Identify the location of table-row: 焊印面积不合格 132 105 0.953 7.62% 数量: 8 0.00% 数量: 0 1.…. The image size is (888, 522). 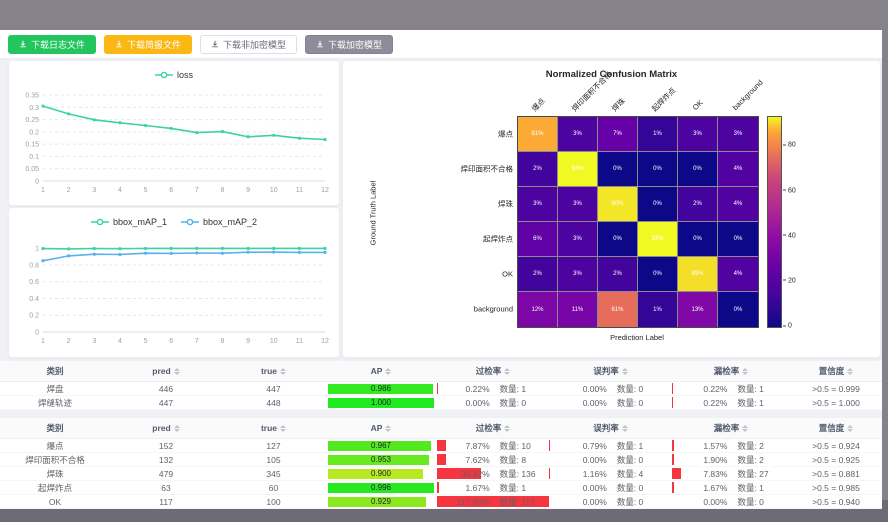
(441, 460).